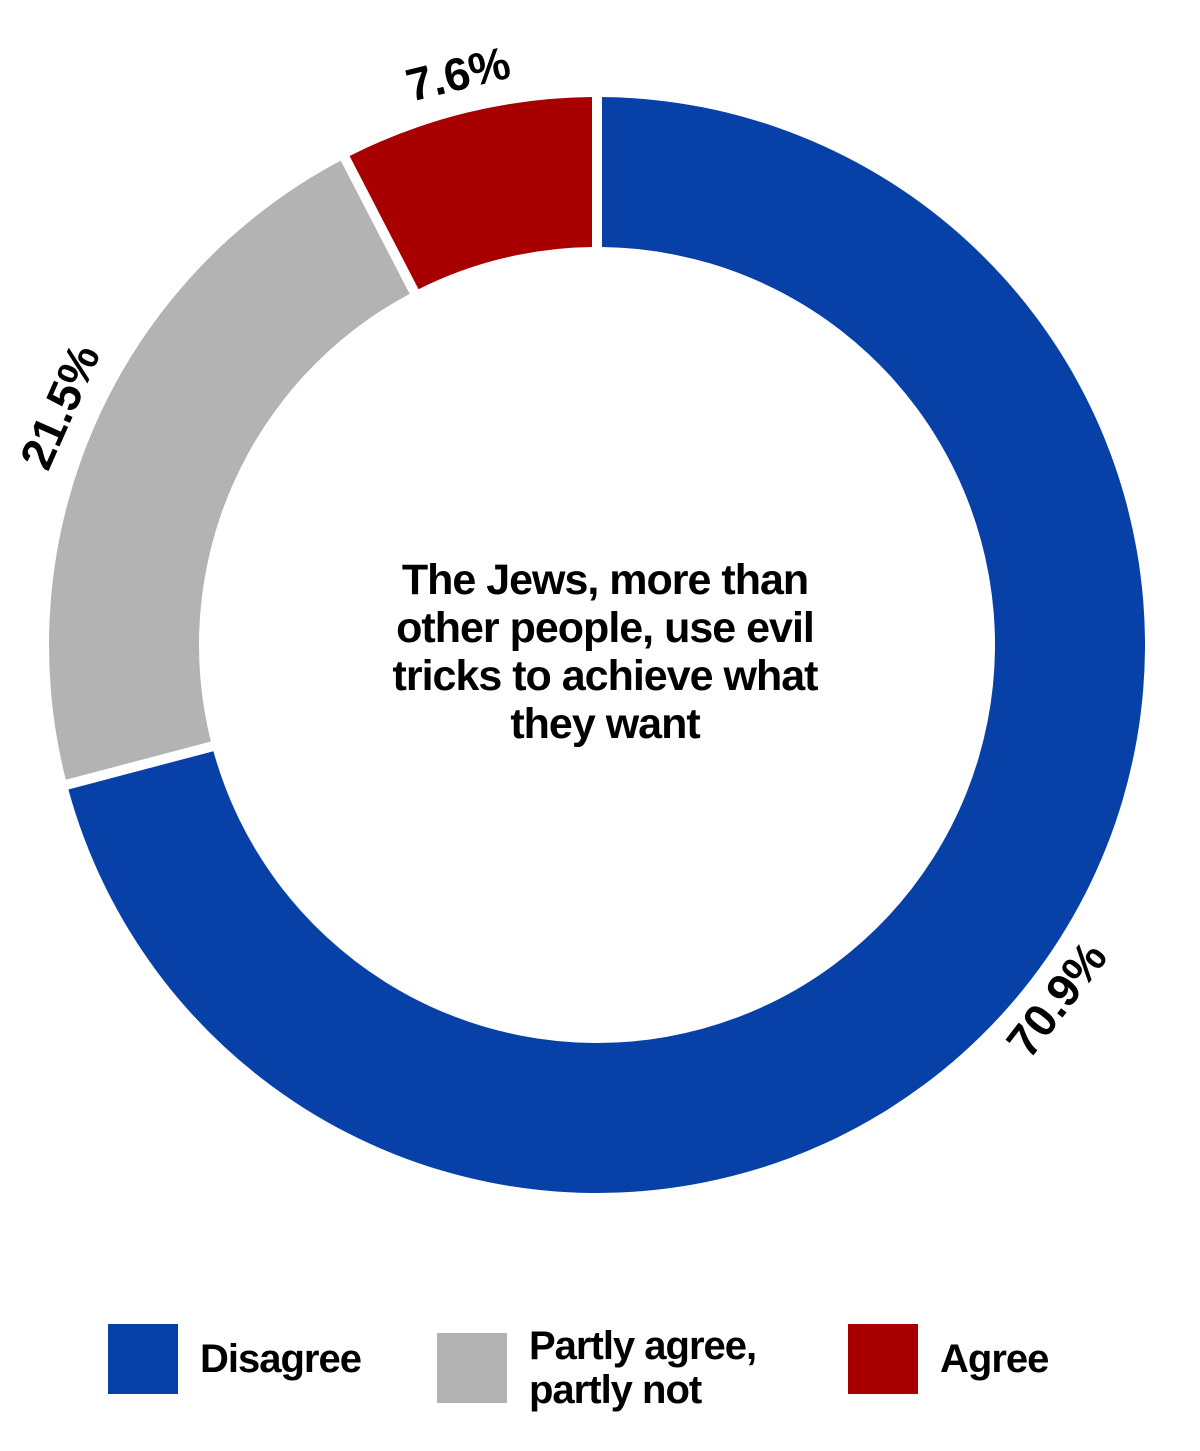  Describe the element at coordinates (994, 1359) in the screenshot. I see `legend-label-agree: Agree` at that location.